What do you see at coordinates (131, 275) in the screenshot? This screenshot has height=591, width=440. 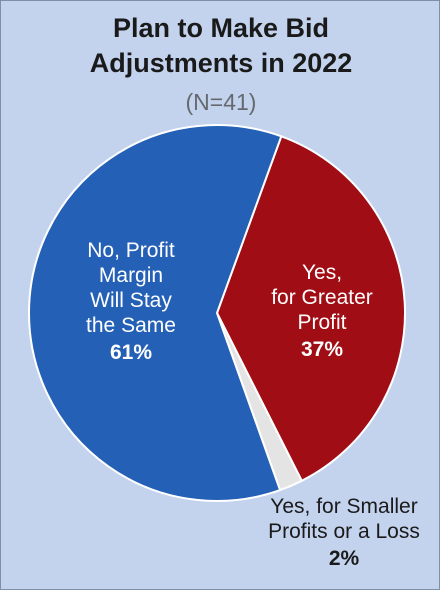 I see `slice-label-text: Margin` at bounding box center [131, 275].